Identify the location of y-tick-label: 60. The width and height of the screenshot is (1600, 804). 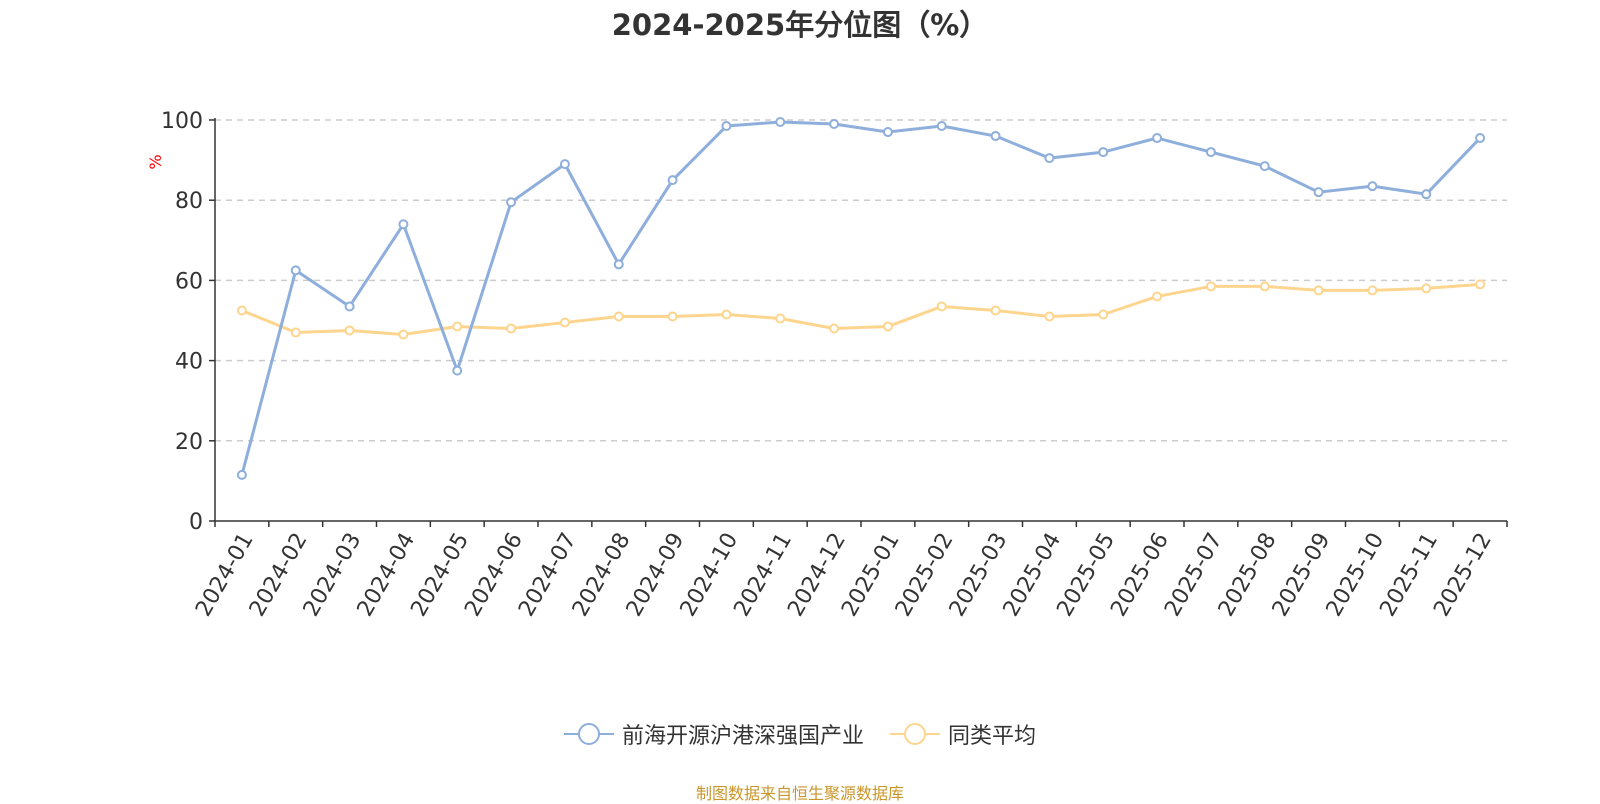
(189, 281).